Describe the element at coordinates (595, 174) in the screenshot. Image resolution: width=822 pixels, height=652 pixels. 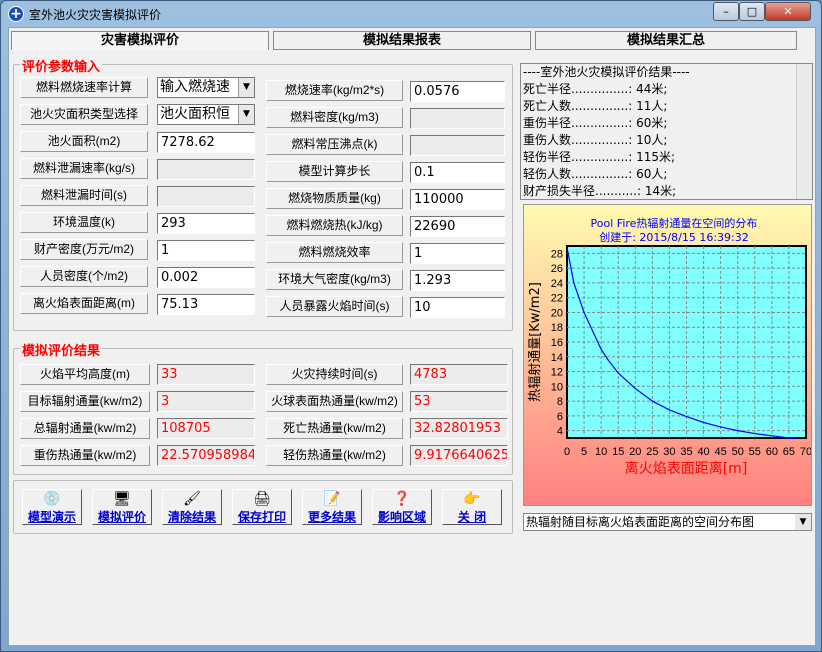
I see `summary-line: 轻伤人数...............: 60人;` at that location.